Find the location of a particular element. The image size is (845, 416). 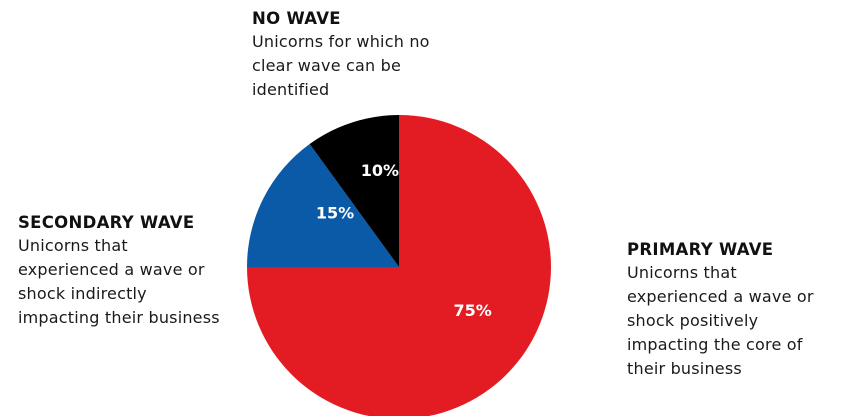

secondary-wave-desc-line: impacting their business is located at coordinates (119, 317).